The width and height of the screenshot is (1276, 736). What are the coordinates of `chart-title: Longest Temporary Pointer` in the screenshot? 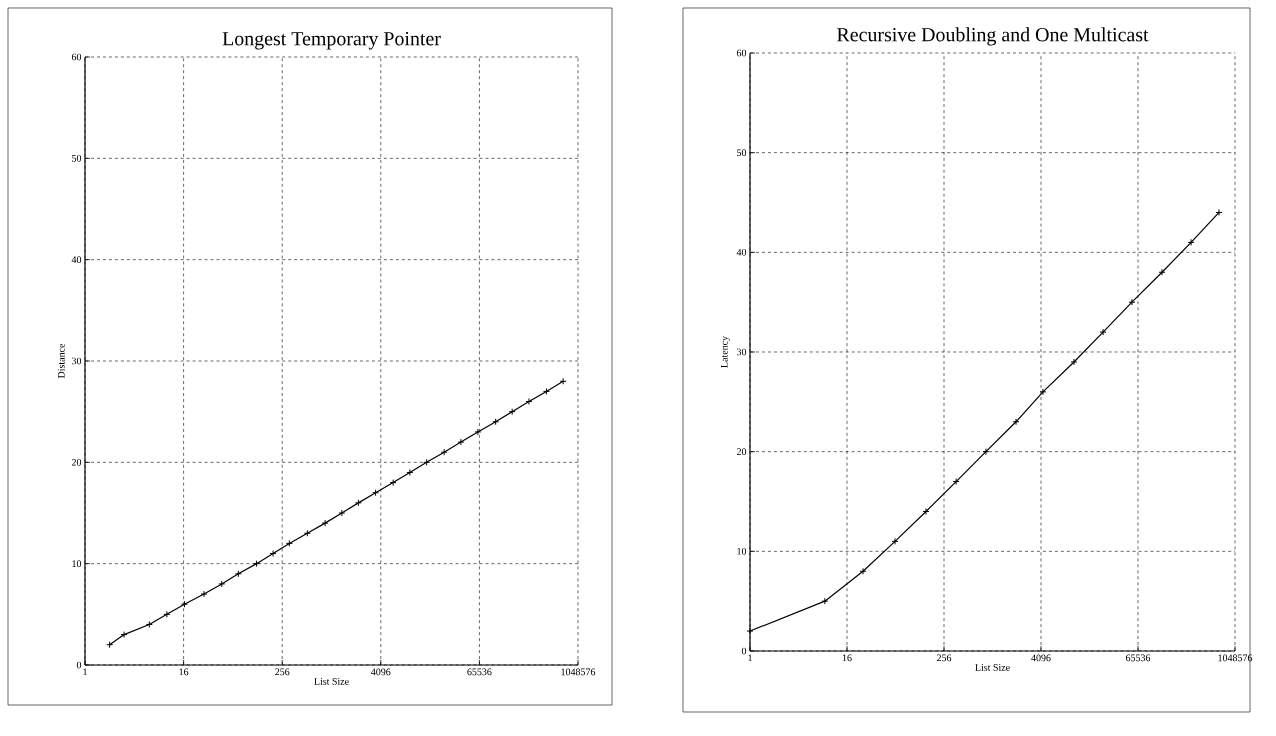 It's located at (331, 41).